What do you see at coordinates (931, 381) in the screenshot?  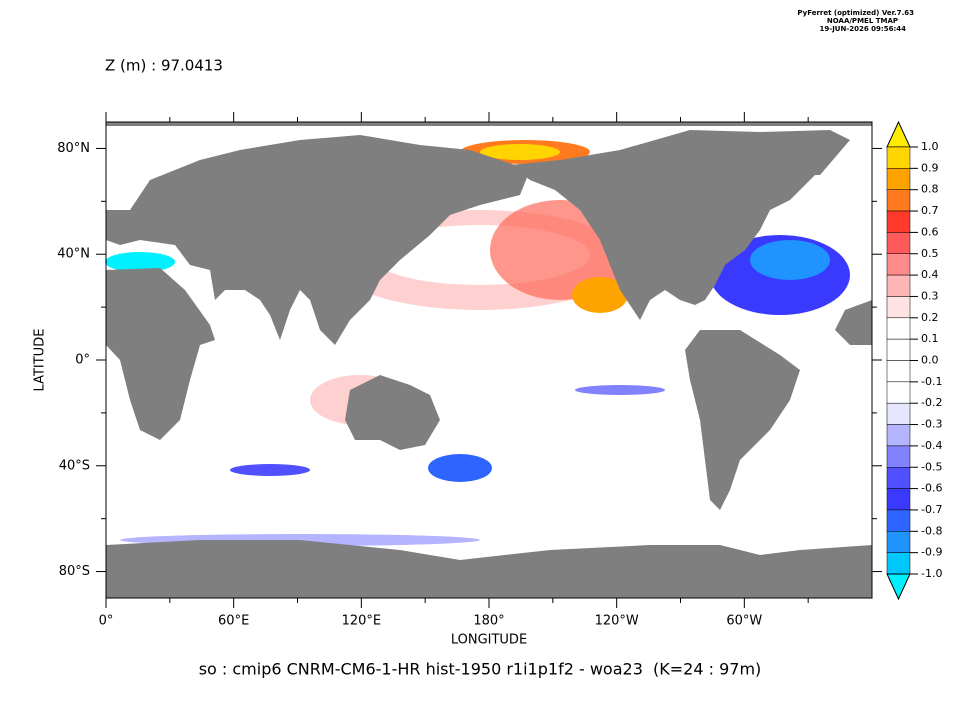 I see `colorbar-label: -0.1` at bounding box center [931, 381].